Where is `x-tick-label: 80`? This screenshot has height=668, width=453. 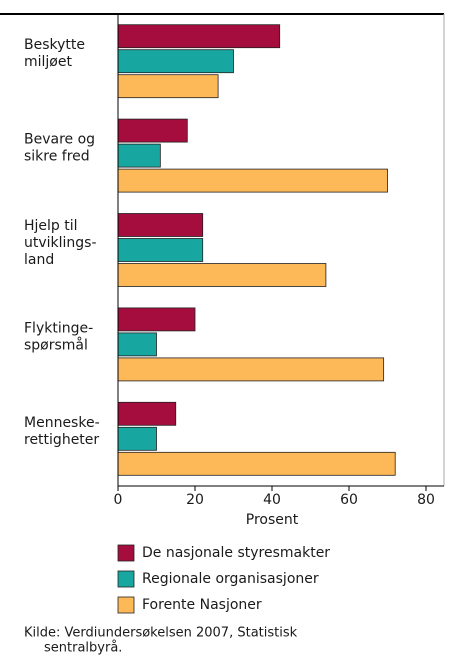
x-tick-label: 80 is located at coordinates (426, 500).